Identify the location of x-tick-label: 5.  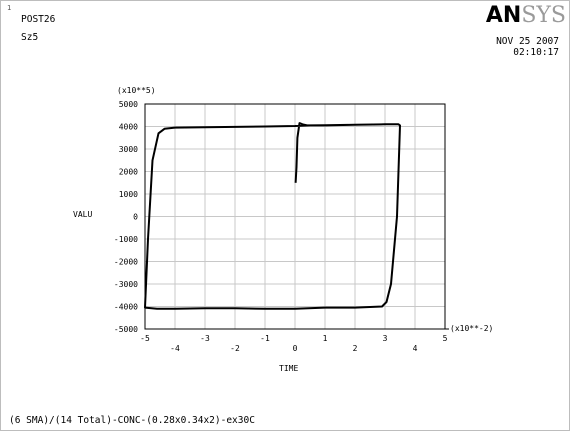
(445, 338).